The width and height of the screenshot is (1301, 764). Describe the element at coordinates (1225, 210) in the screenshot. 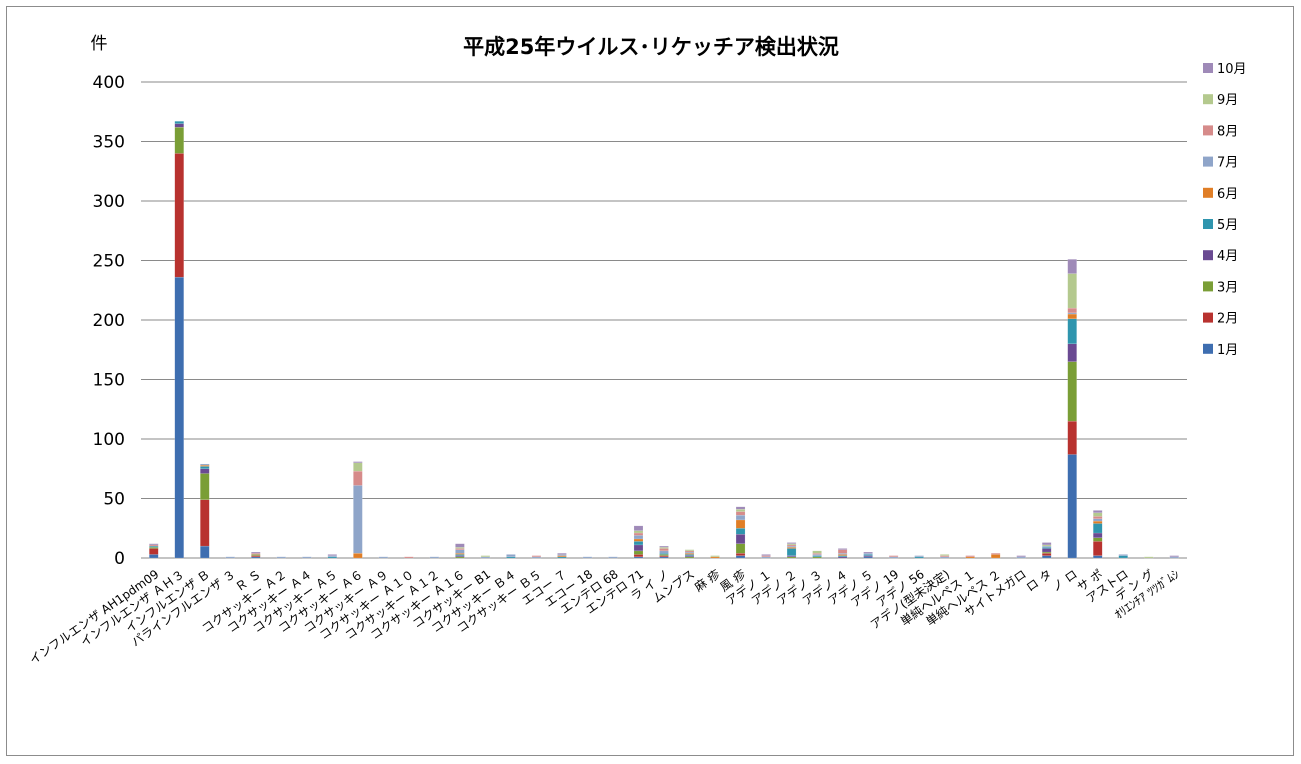

I see `legend: 10月 9月 8月 7月 6月 5月 4月 3月 2月 1月` at that location.